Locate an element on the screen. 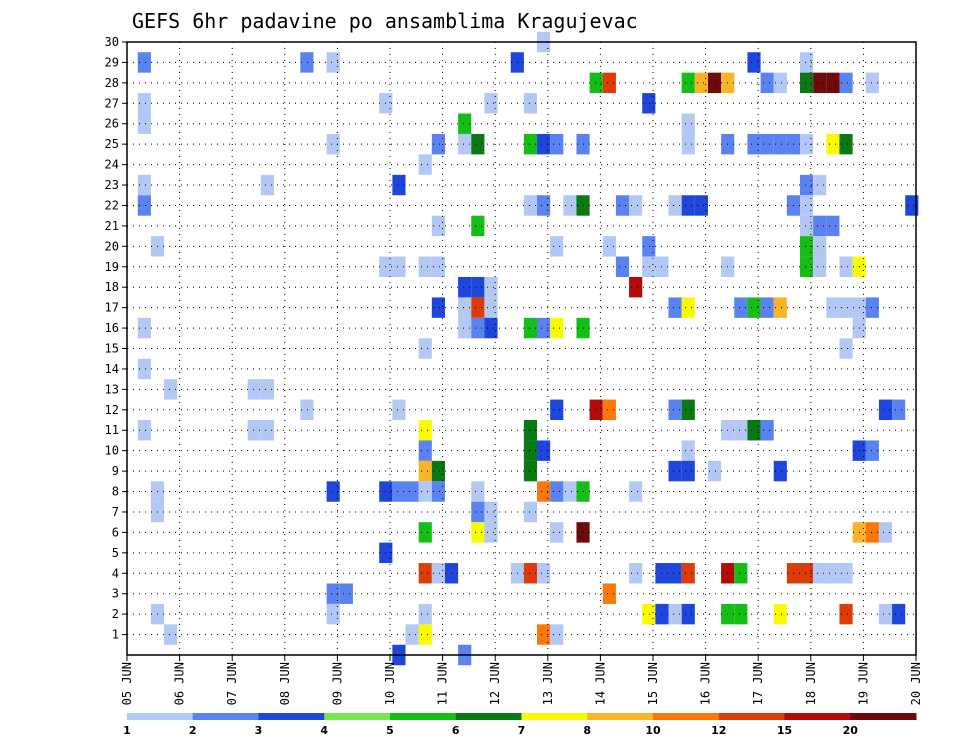  legend-label: 1 is located at coordinates (127, 730).